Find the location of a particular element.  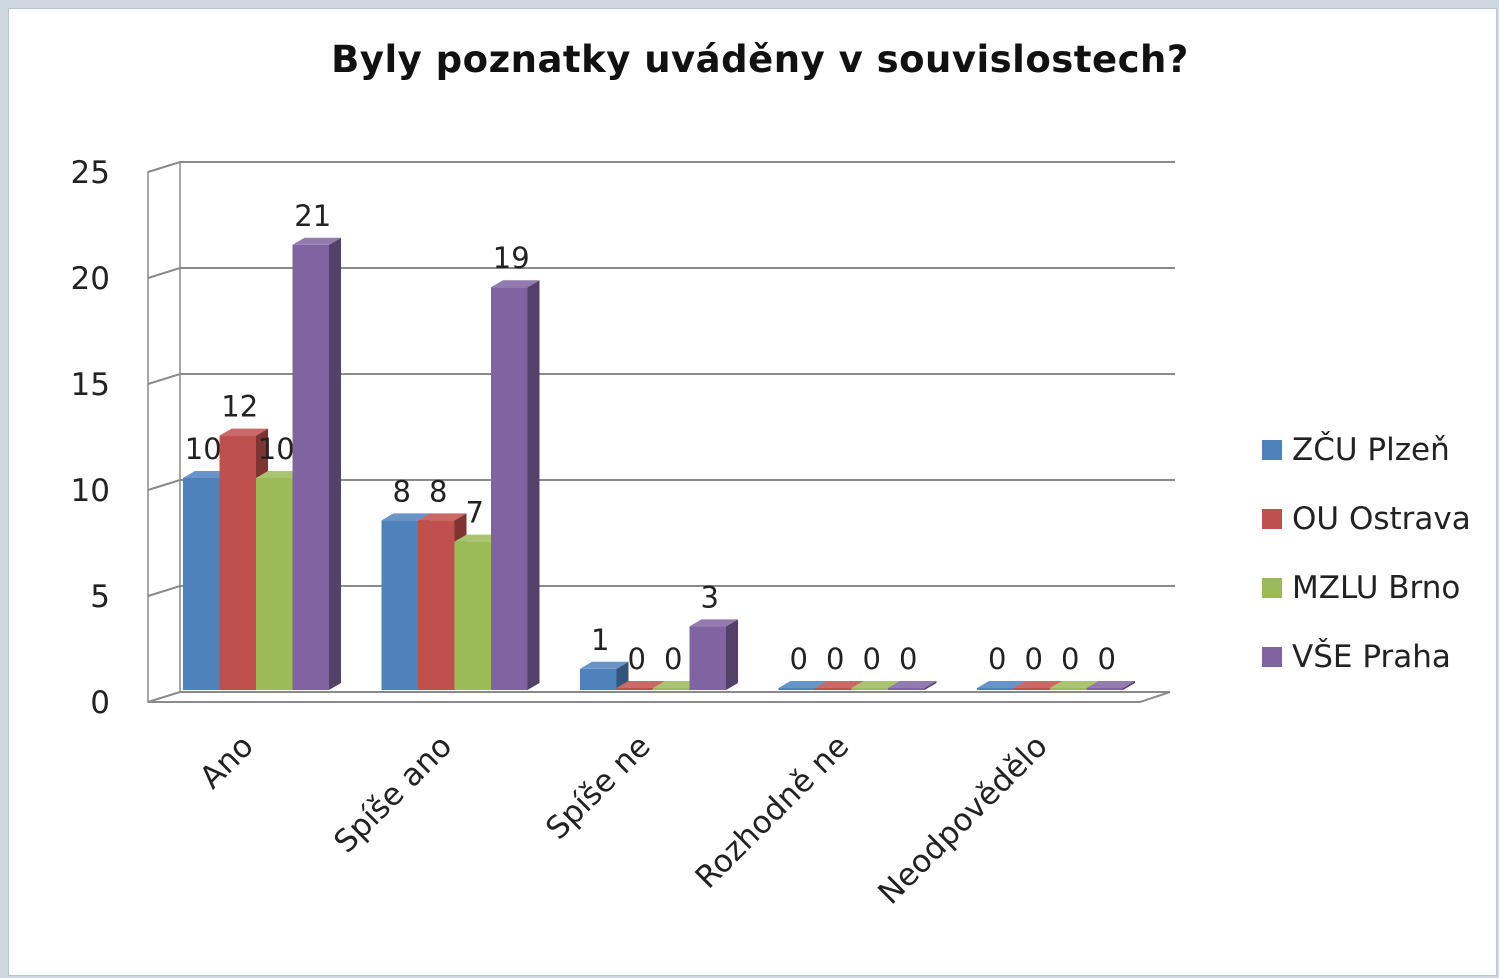

legend-item: OU Ostrava is located at coordinates (1366, 518).